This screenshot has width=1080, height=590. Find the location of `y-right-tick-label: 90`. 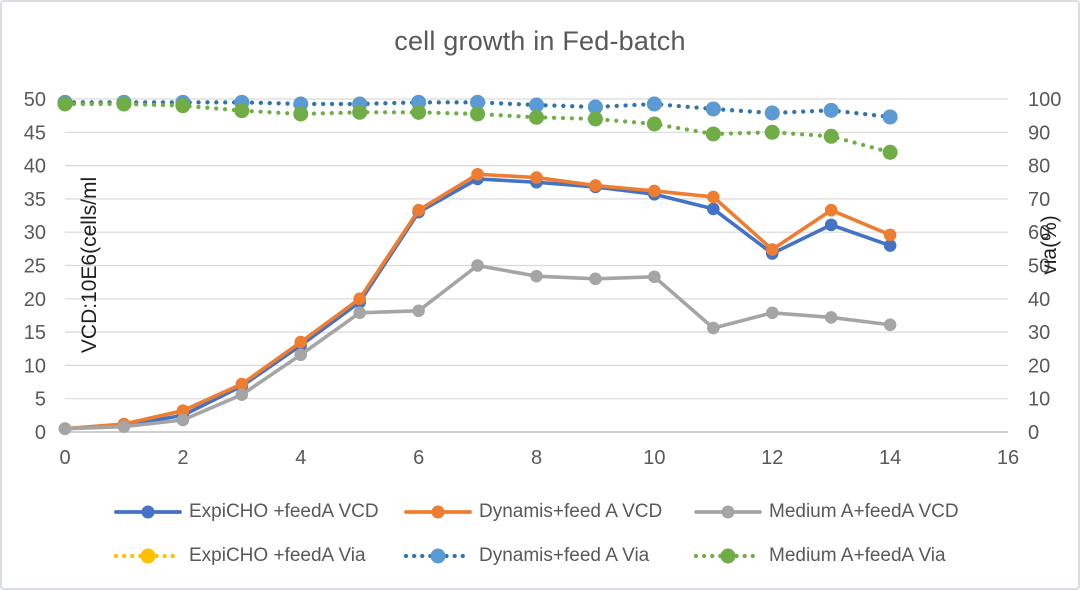

y-right-tick-label: 90 is located at coordinates (1039, 133).